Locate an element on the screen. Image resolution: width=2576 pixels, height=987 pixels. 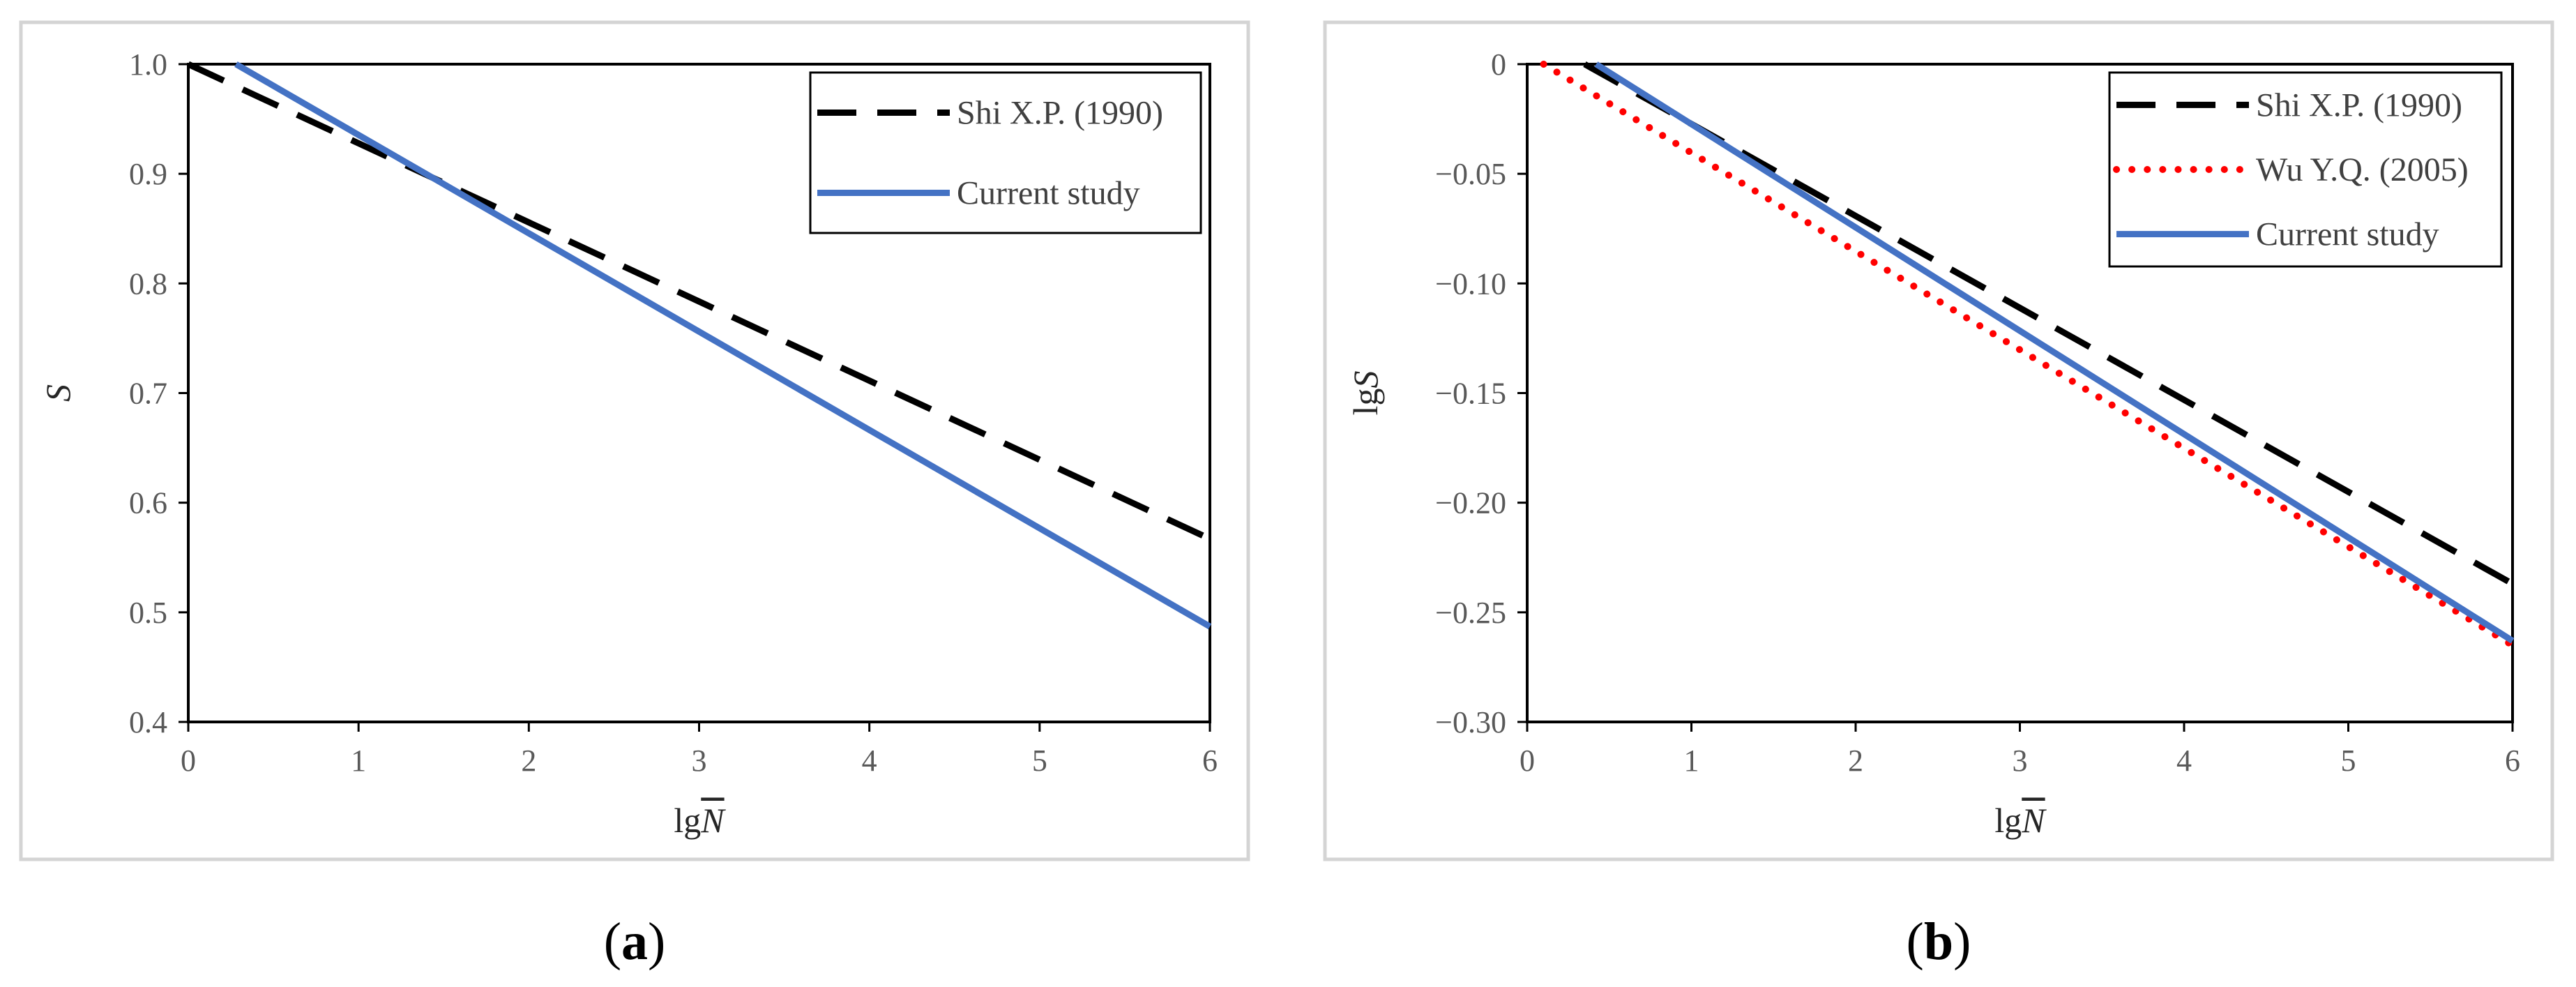
panel-b-y-axis-label-prefix: lg is located at coordinates (1365, 402).